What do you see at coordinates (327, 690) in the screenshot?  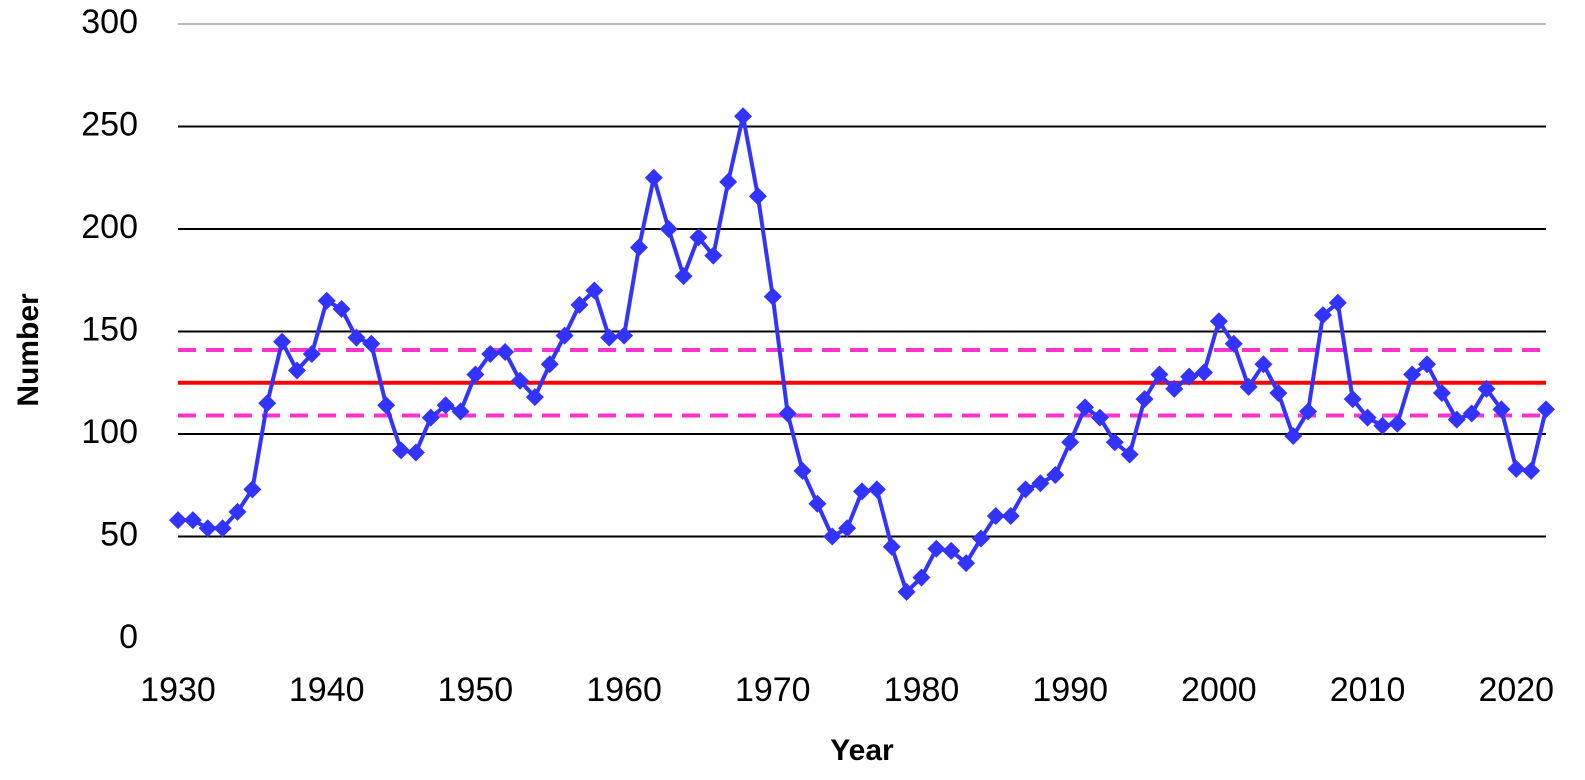 I see `x-tick-label: 1940` at bounding box center [327, 690].